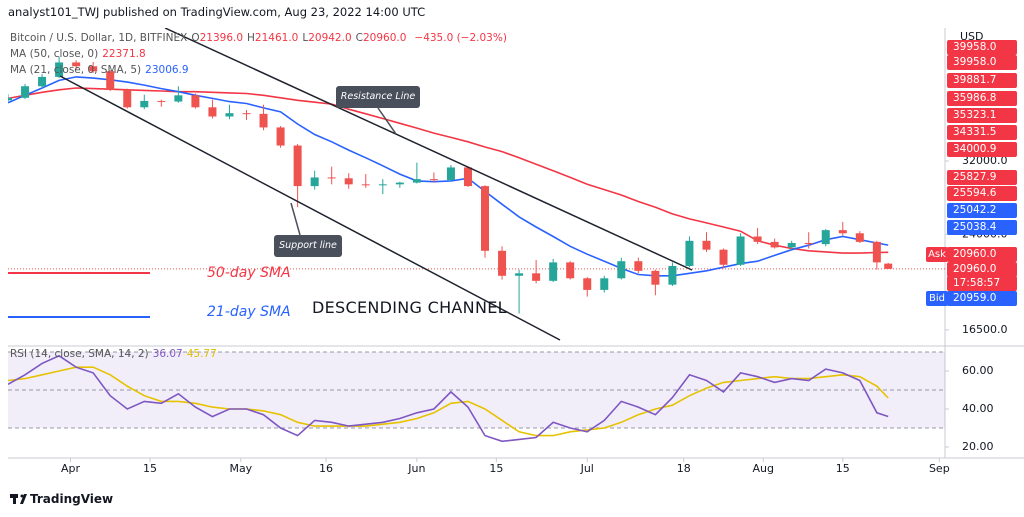  Describe the element at coordinates (978, 408) in the screenshot. I see `y-tick-label: 40.00` at that location.